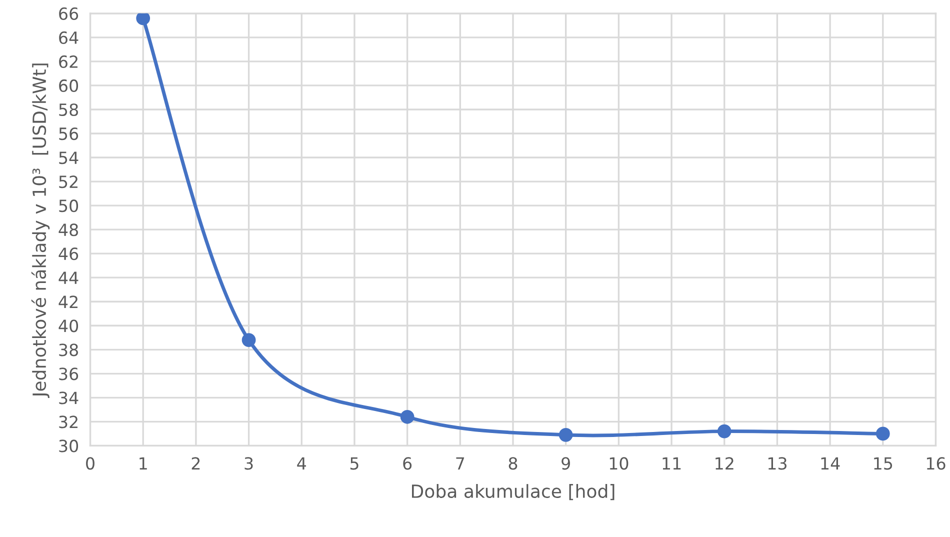 The height and width of the screenshot is (537, 950). What do you see at coordinates (68, 61) in the screenshot?
I see `y-tick-label: 62` at bounding box center [68, 61].